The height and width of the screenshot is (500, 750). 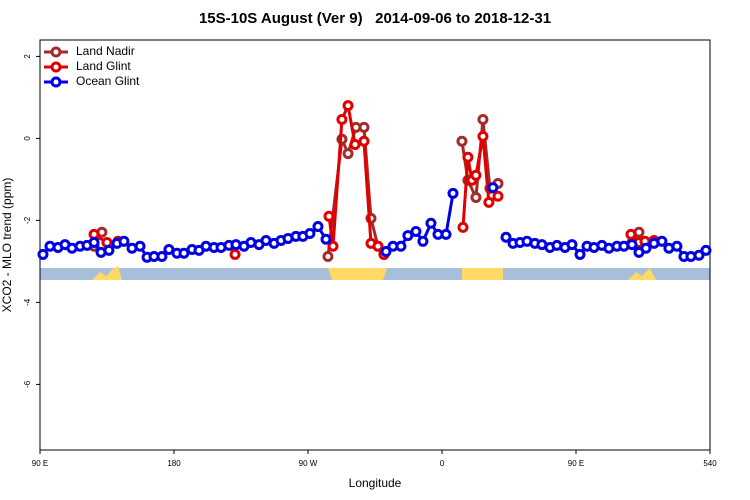 I want to click on y-tick-label: -2, so click(x=27, y=220).